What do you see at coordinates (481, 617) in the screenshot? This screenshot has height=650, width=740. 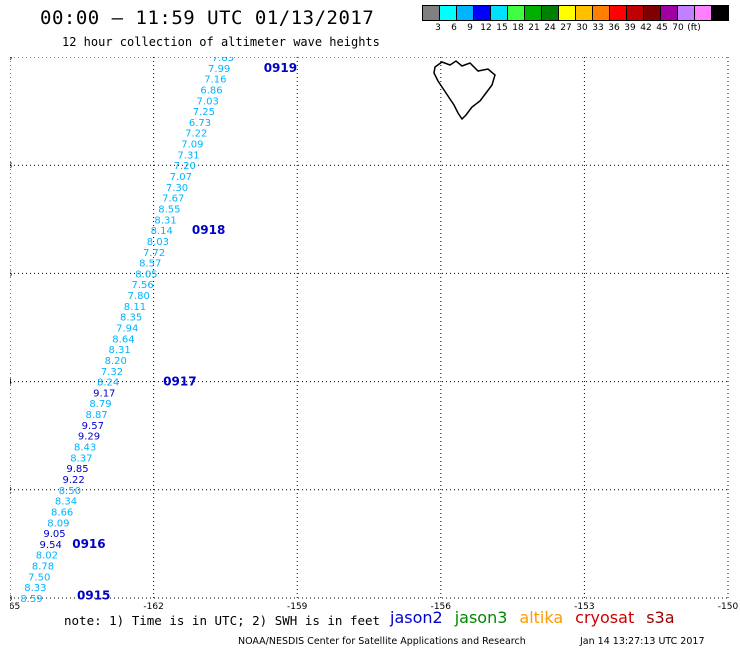 I see `legend-jason3: jason3` at bounding box center [481, 617].